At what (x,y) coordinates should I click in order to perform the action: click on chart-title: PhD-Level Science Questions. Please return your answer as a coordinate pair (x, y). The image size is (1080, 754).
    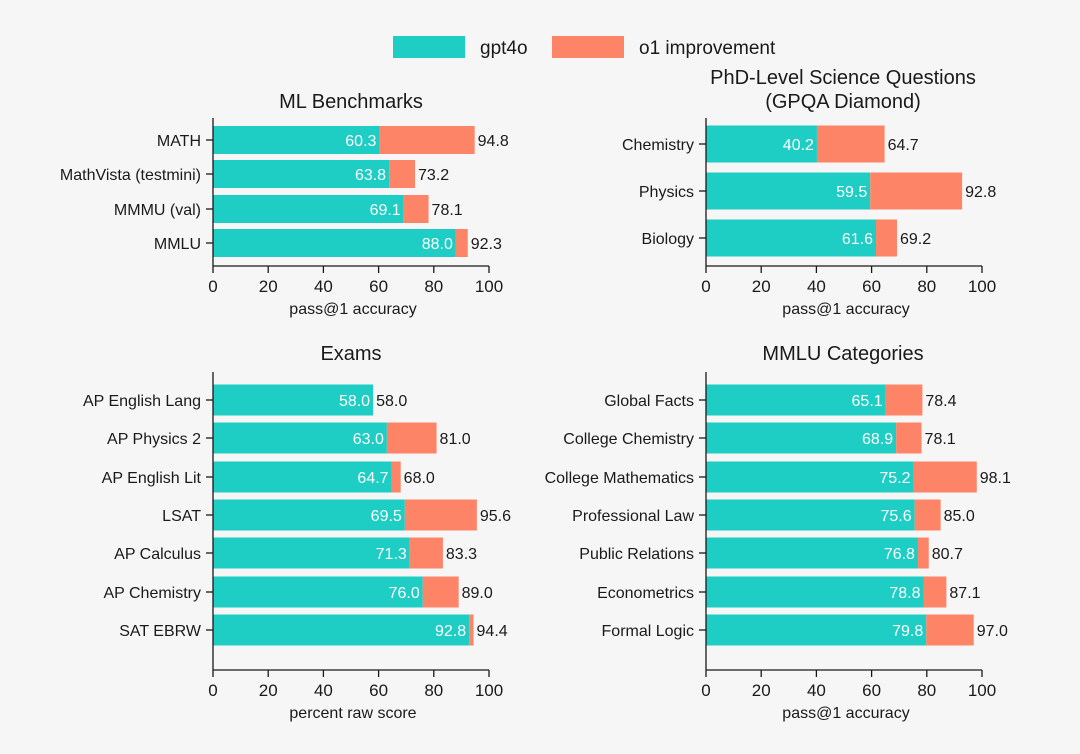
    Looking at the image, I should click on (843, 78).